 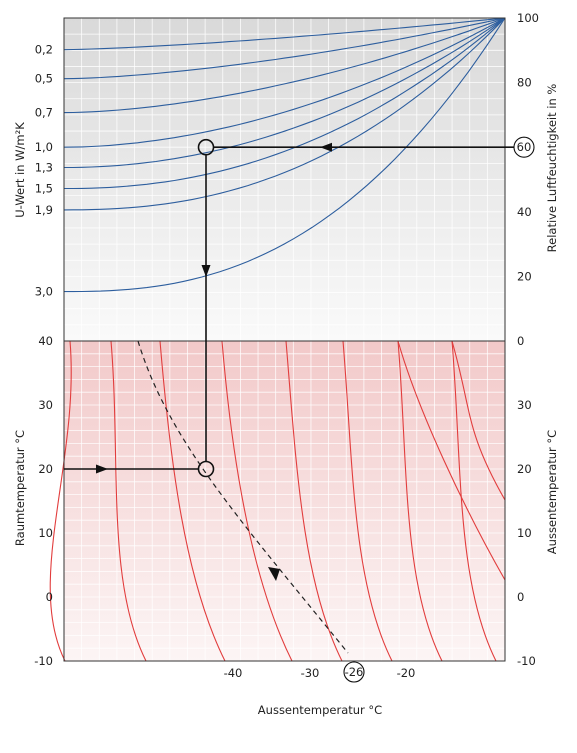 I want to click on u-value-tick: 1,3, so click(x=44, y=168).